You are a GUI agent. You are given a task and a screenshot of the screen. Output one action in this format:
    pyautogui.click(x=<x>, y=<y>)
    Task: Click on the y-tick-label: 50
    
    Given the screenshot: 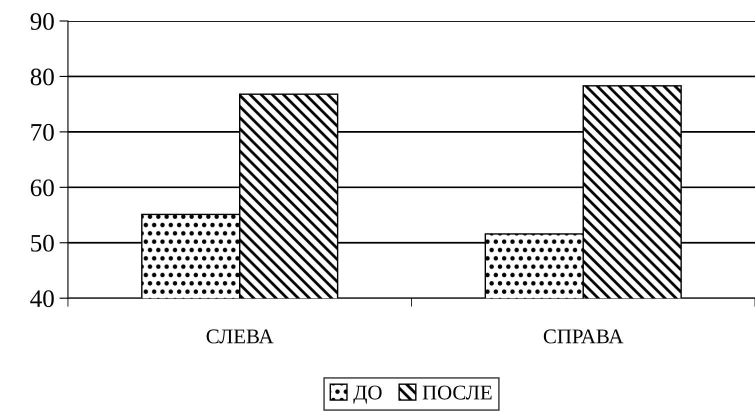 What is the action you would take?
    pyautogui.click(x=42, y=243)
    